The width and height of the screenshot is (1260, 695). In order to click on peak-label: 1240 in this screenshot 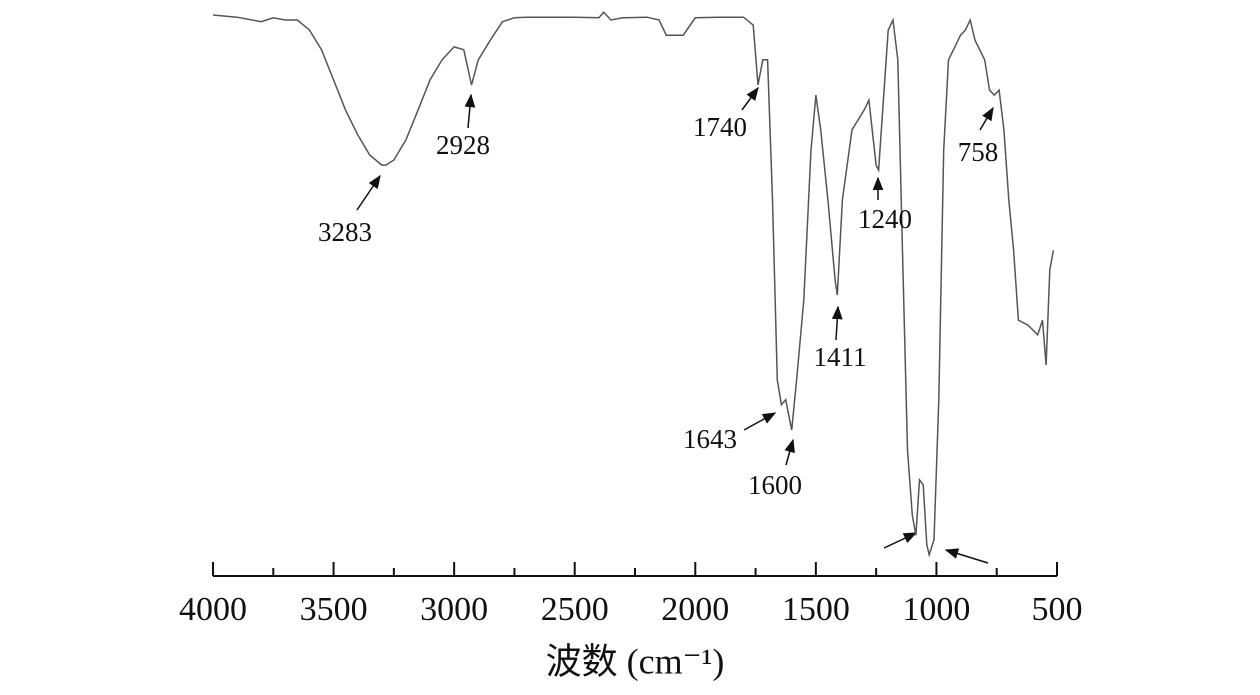, I will do `click(885, 219)`.